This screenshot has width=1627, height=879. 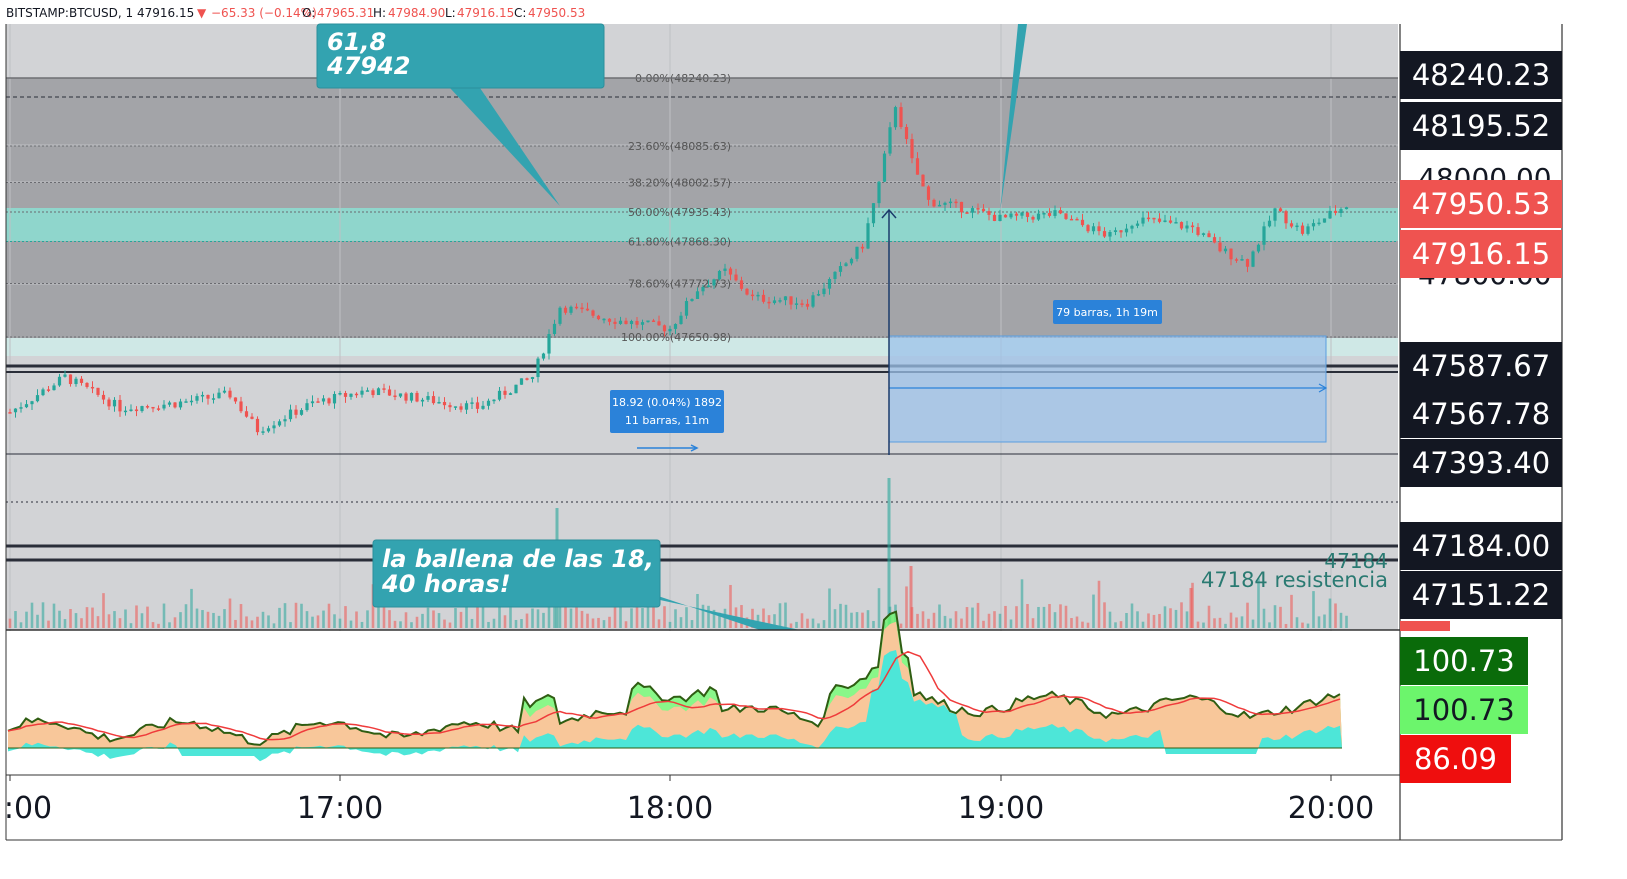 I want to click on price-tag-label: 47567.78, so click(x=1481, y=414).